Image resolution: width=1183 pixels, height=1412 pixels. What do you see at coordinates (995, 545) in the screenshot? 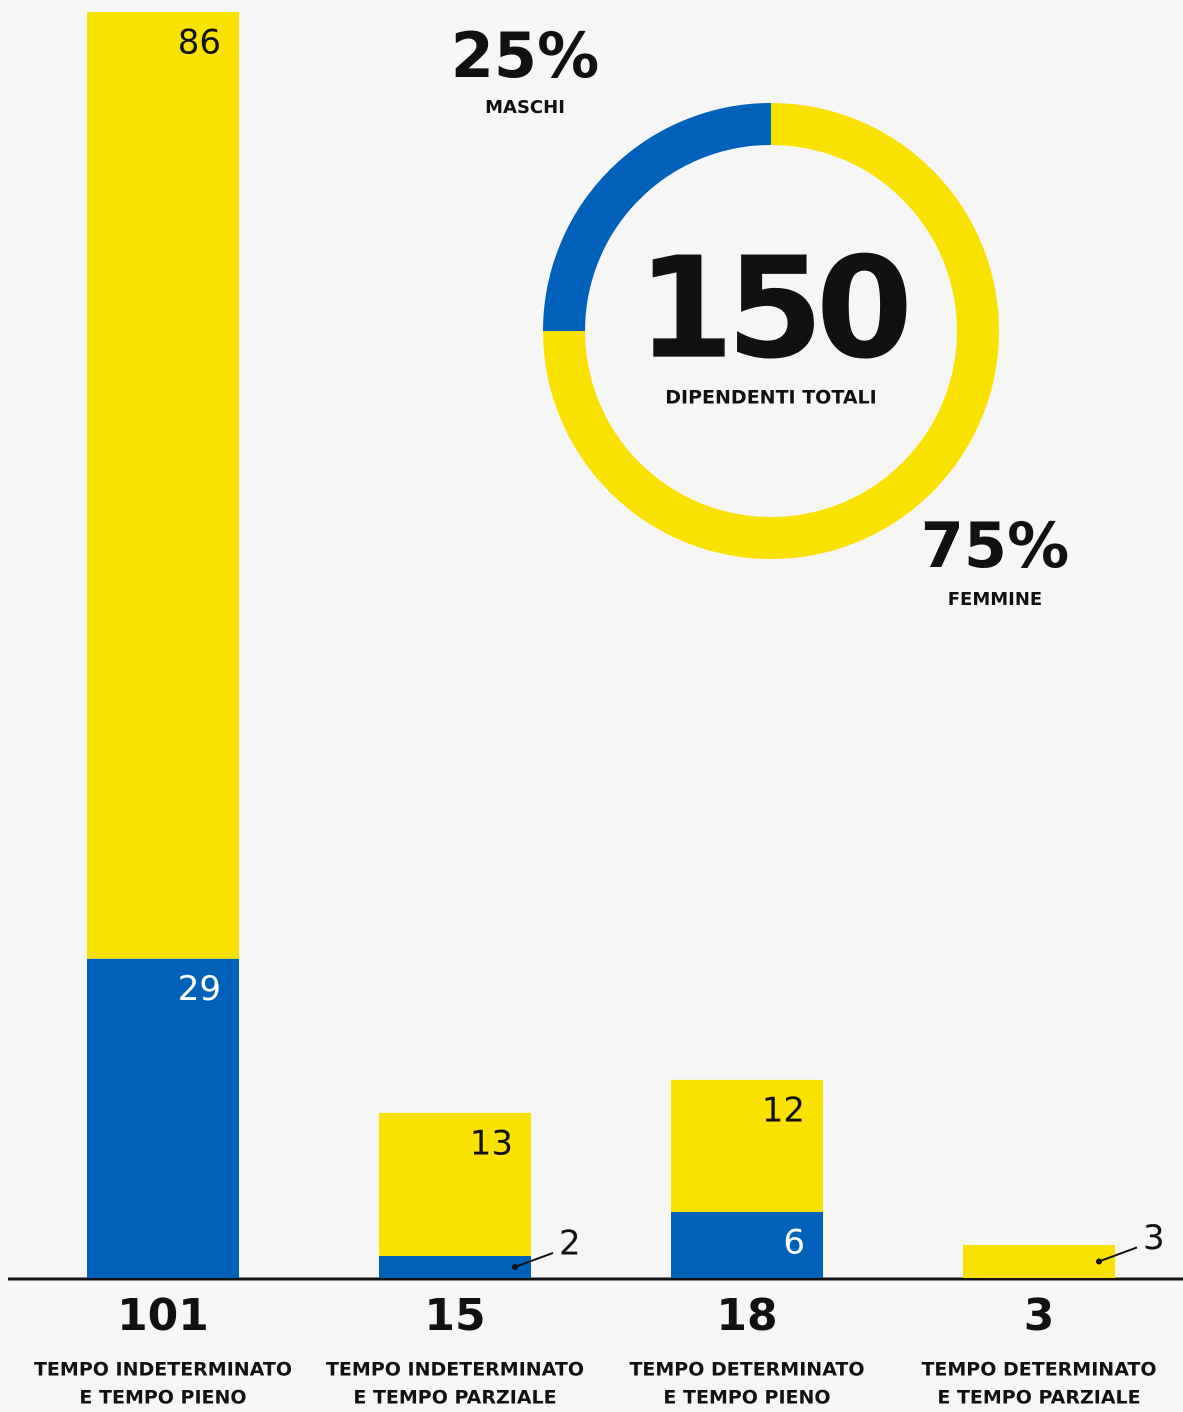
I see `pie-value-label: 75%` at bounding box center [995, 545].